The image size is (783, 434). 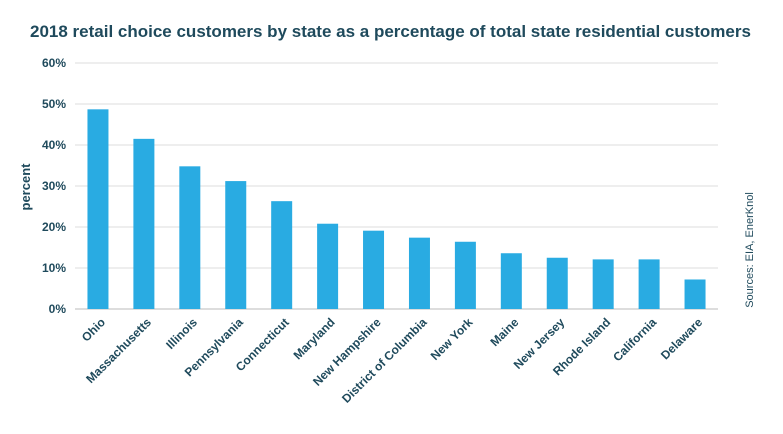 What do you see at coordinates (603, 284) in the screenshot?
I see `bar-rhode-island` at bounding box center [603, 284].